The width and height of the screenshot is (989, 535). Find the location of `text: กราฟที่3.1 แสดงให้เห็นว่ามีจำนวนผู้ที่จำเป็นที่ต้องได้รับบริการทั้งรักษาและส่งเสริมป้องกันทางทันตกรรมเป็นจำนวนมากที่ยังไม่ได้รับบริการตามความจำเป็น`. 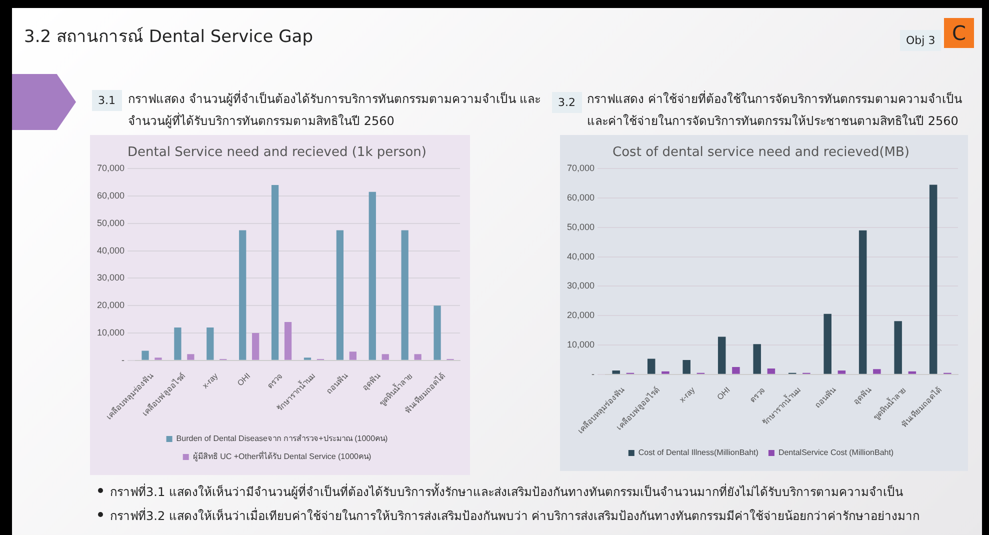

text: กราฟที่3.1 แสดงให้เห็นว่ามีจำนวนผู้ที่จำเป็นที่ต้องได้รับบริการทั้งรักษาและส่งเสริมป้องกันทางทันตกรรมเป็นจำนวนมากที่ยังไม่ได้รับบริการตามความจำเป็น is located at coordinates (507, 491).